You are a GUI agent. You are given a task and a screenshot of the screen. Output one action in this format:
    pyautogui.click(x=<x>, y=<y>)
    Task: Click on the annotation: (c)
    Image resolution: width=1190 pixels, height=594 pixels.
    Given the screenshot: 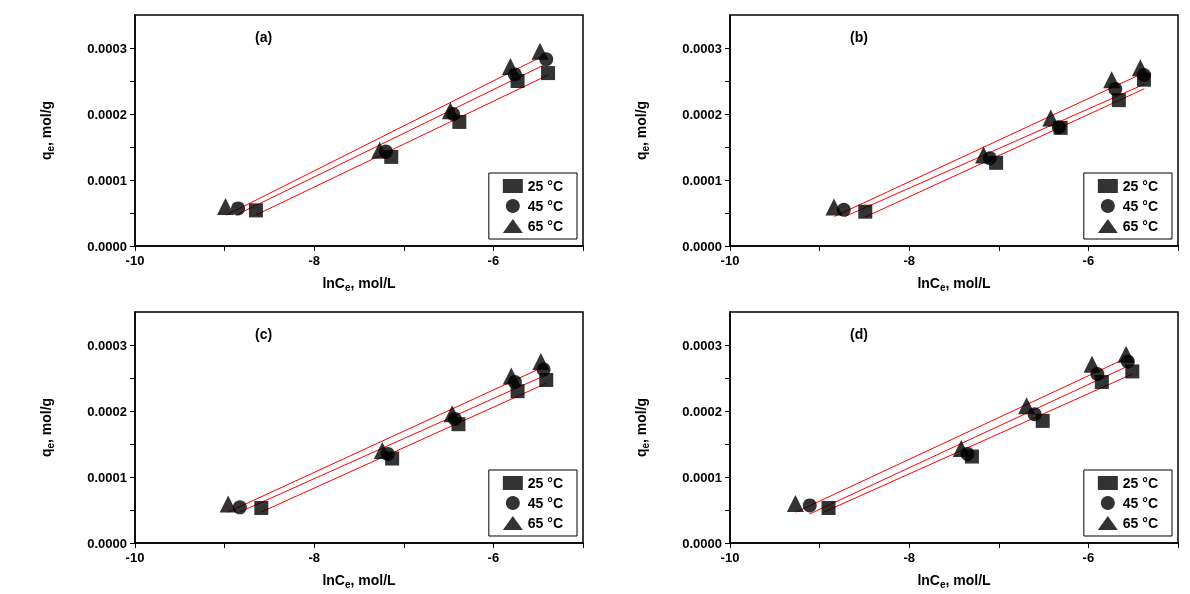 What is the action you would take?
    pyautogui.click(x=264, y=334)
    